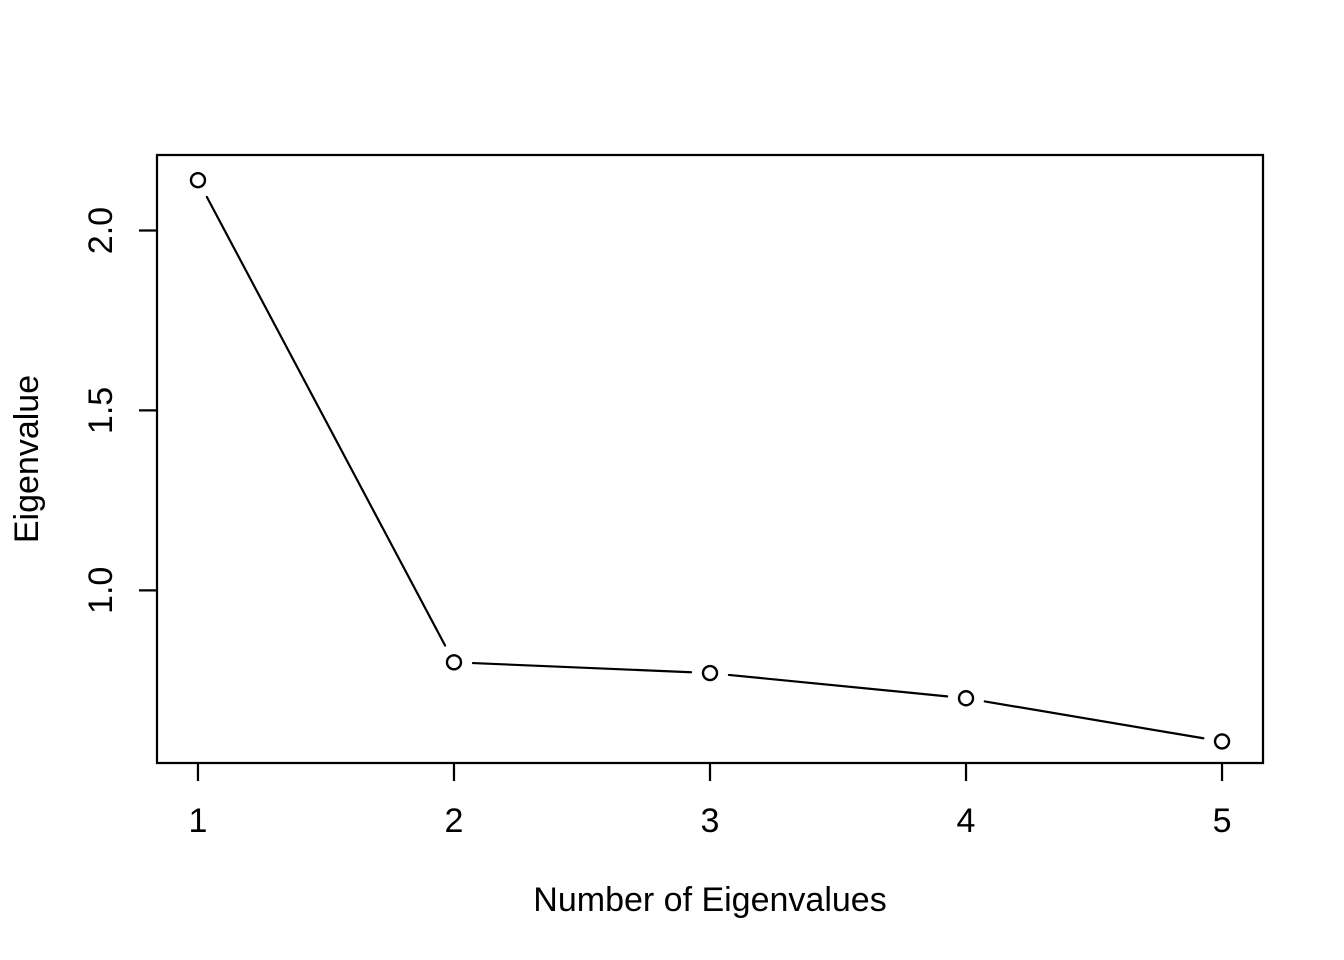  I want to click on y-axis: 1.0 1.5 2.0, so click(119, 410).